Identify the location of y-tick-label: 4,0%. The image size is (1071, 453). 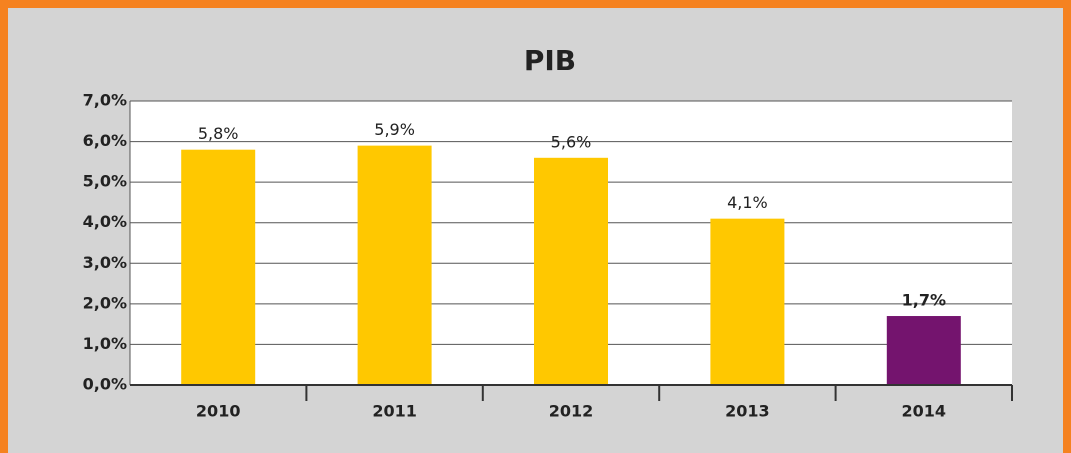
(105, 221).